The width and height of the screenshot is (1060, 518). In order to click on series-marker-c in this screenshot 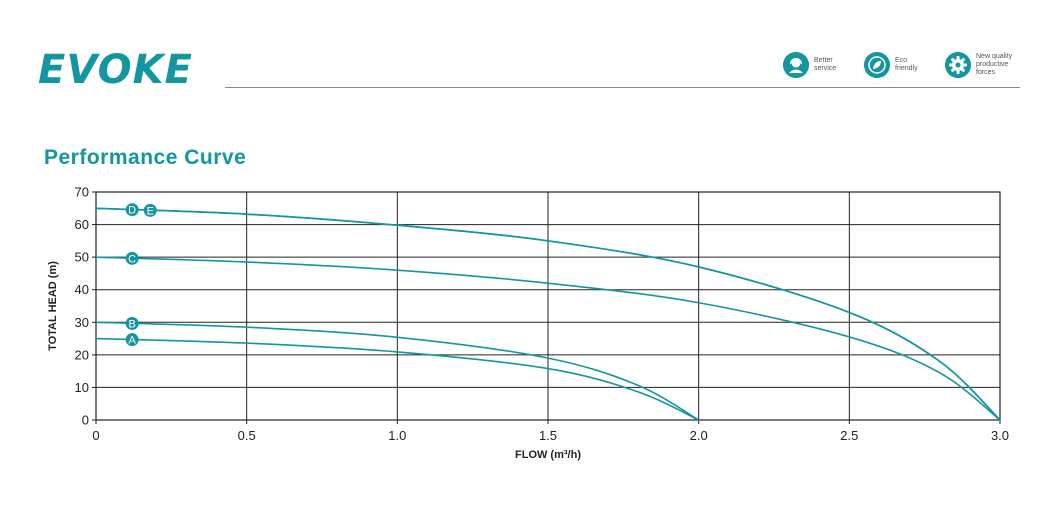, I will do `click(132, 258)`.